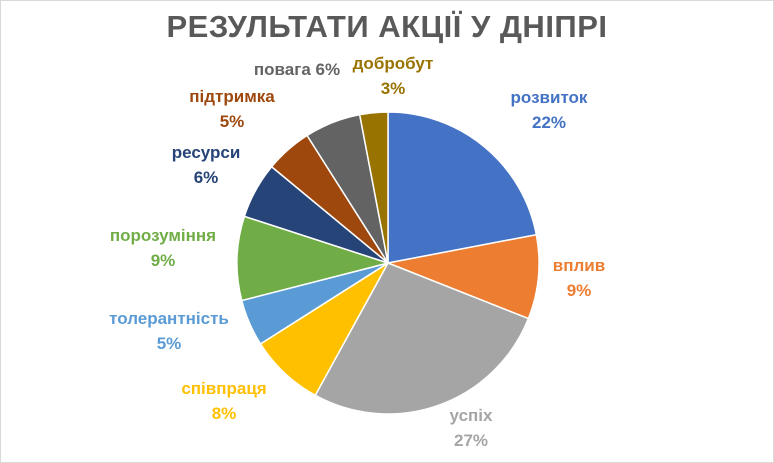 The width and height of the screenshot is (774, 463). What do you see at coordinates (169, 343) in the screenshot?
I see `slice-value-label-4: 5%` at bounding box center [169, 343].